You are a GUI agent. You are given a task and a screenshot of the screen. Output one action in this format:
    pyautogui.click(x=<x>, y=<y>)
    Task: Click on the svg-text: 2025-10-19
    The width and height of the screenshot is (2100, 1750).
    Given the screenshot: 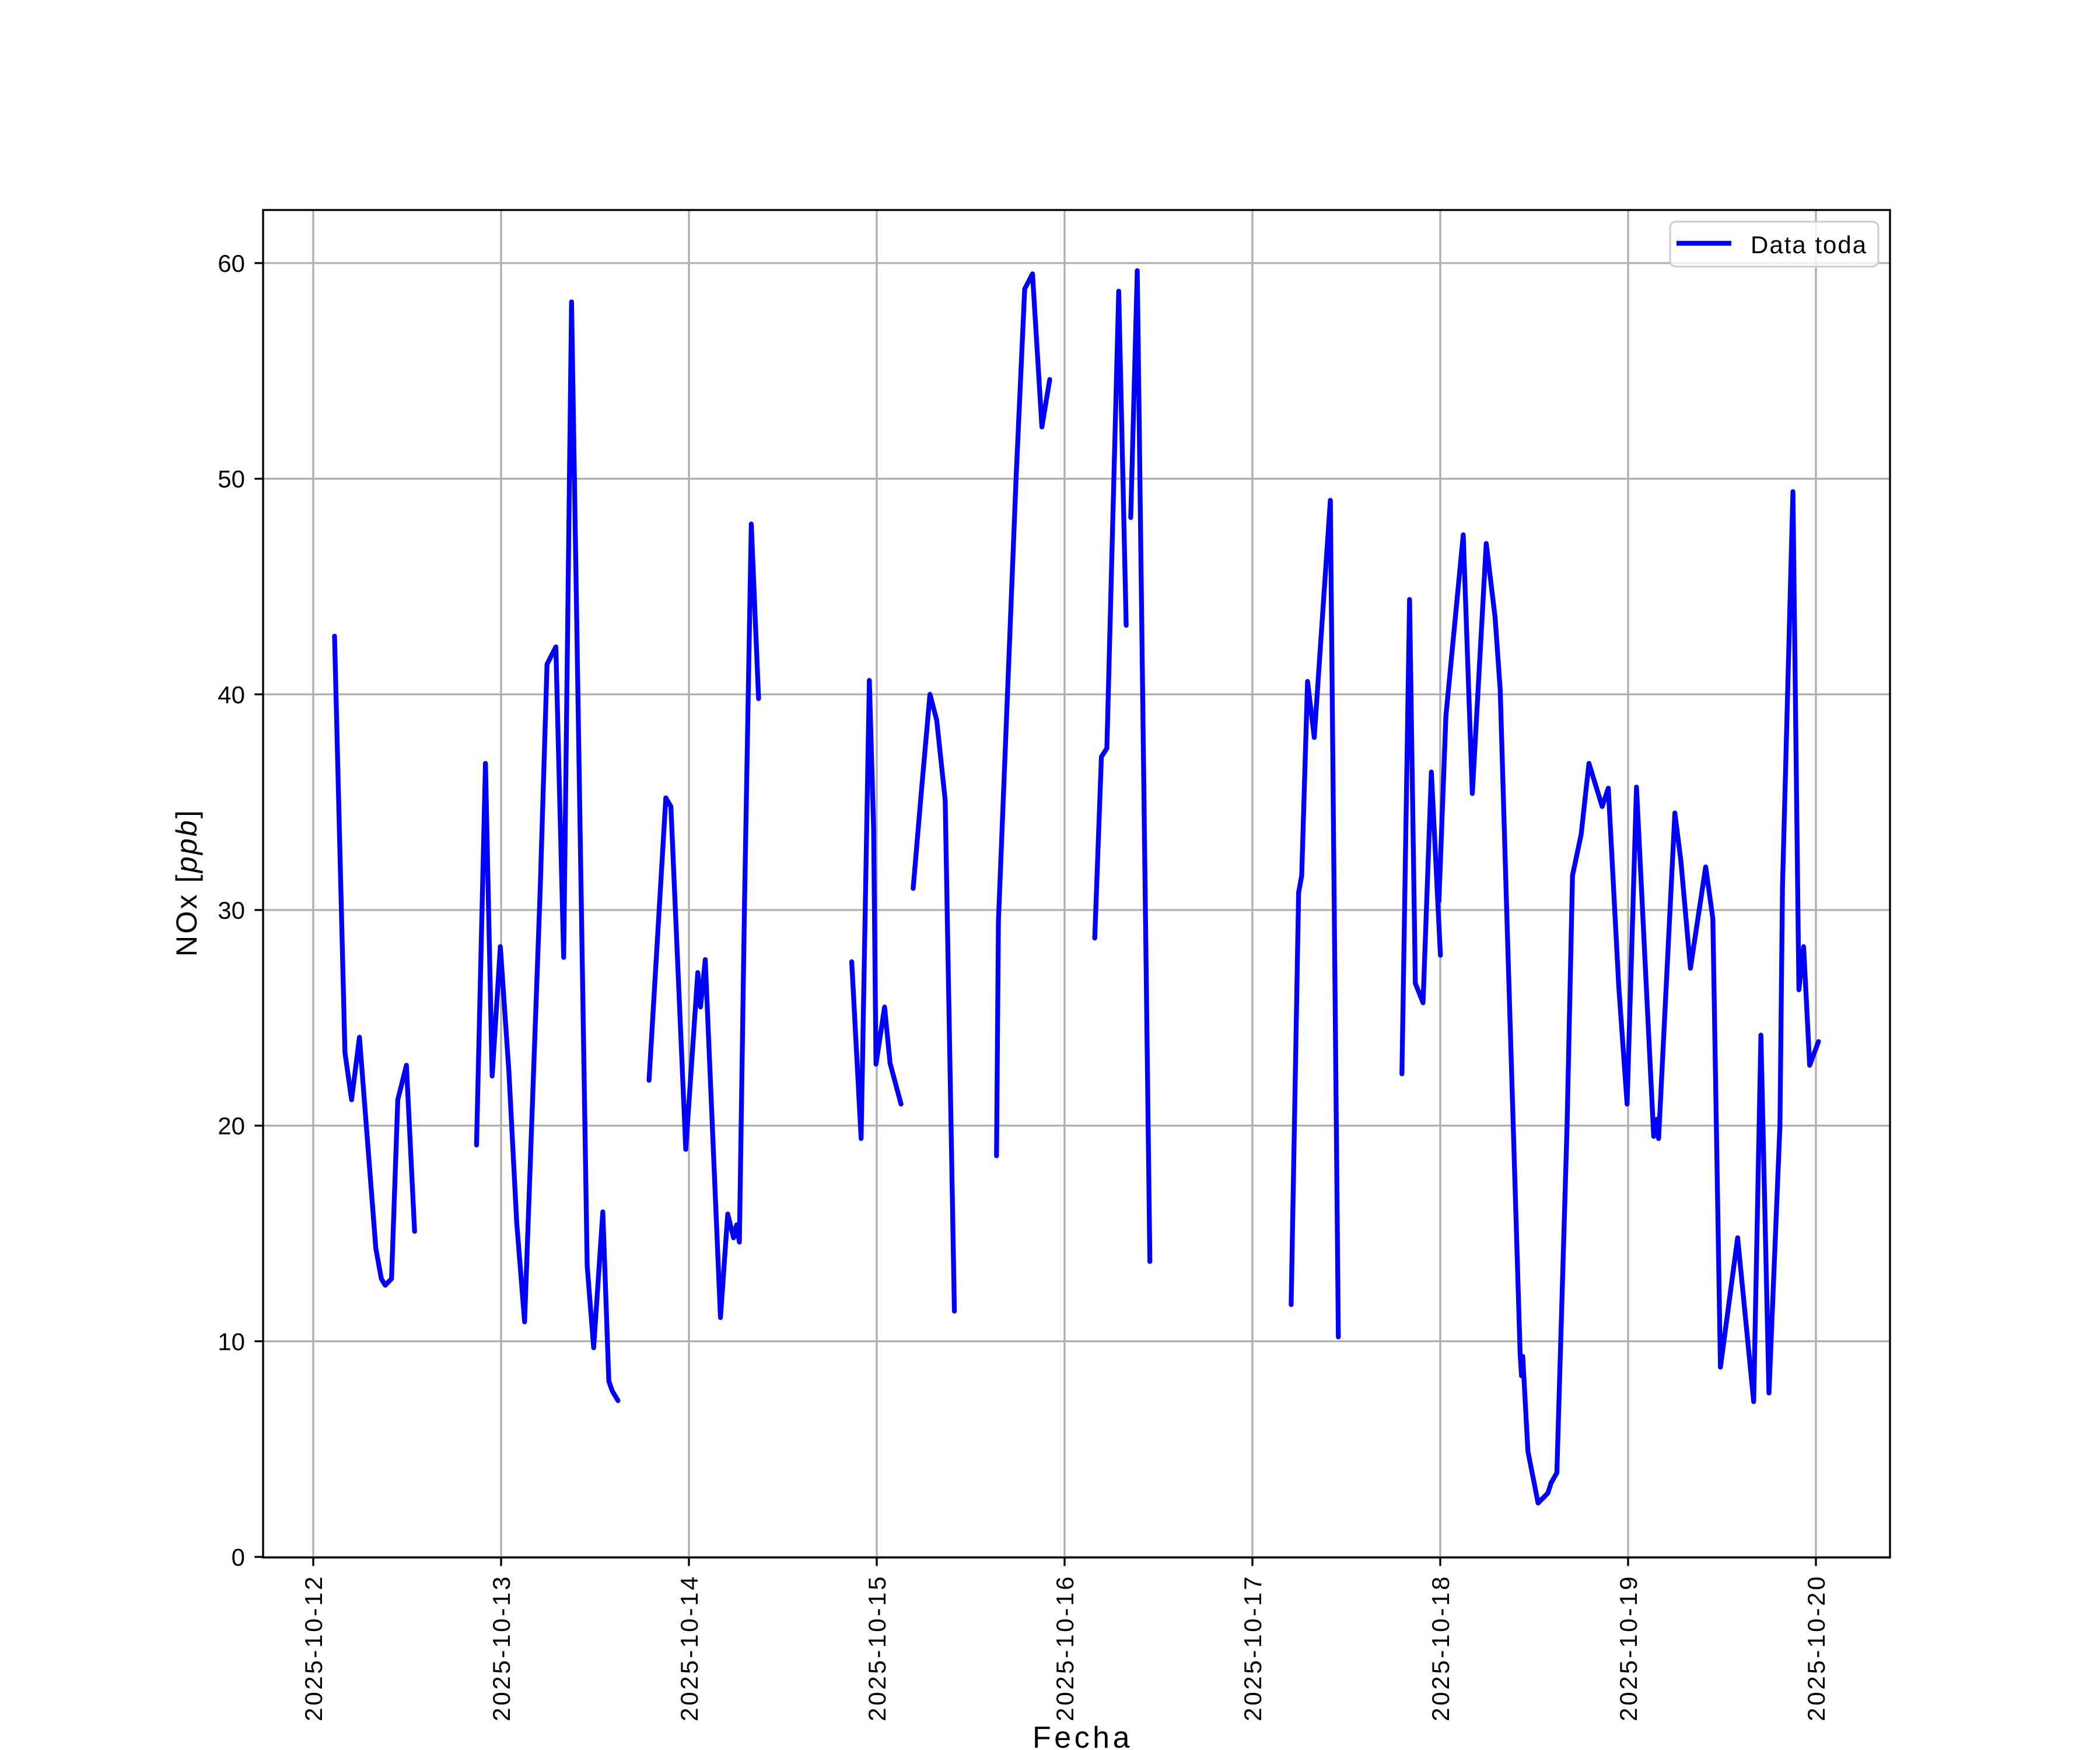 What is the action you would take?
    pyautogui.click(x=1629, y=1647)
    